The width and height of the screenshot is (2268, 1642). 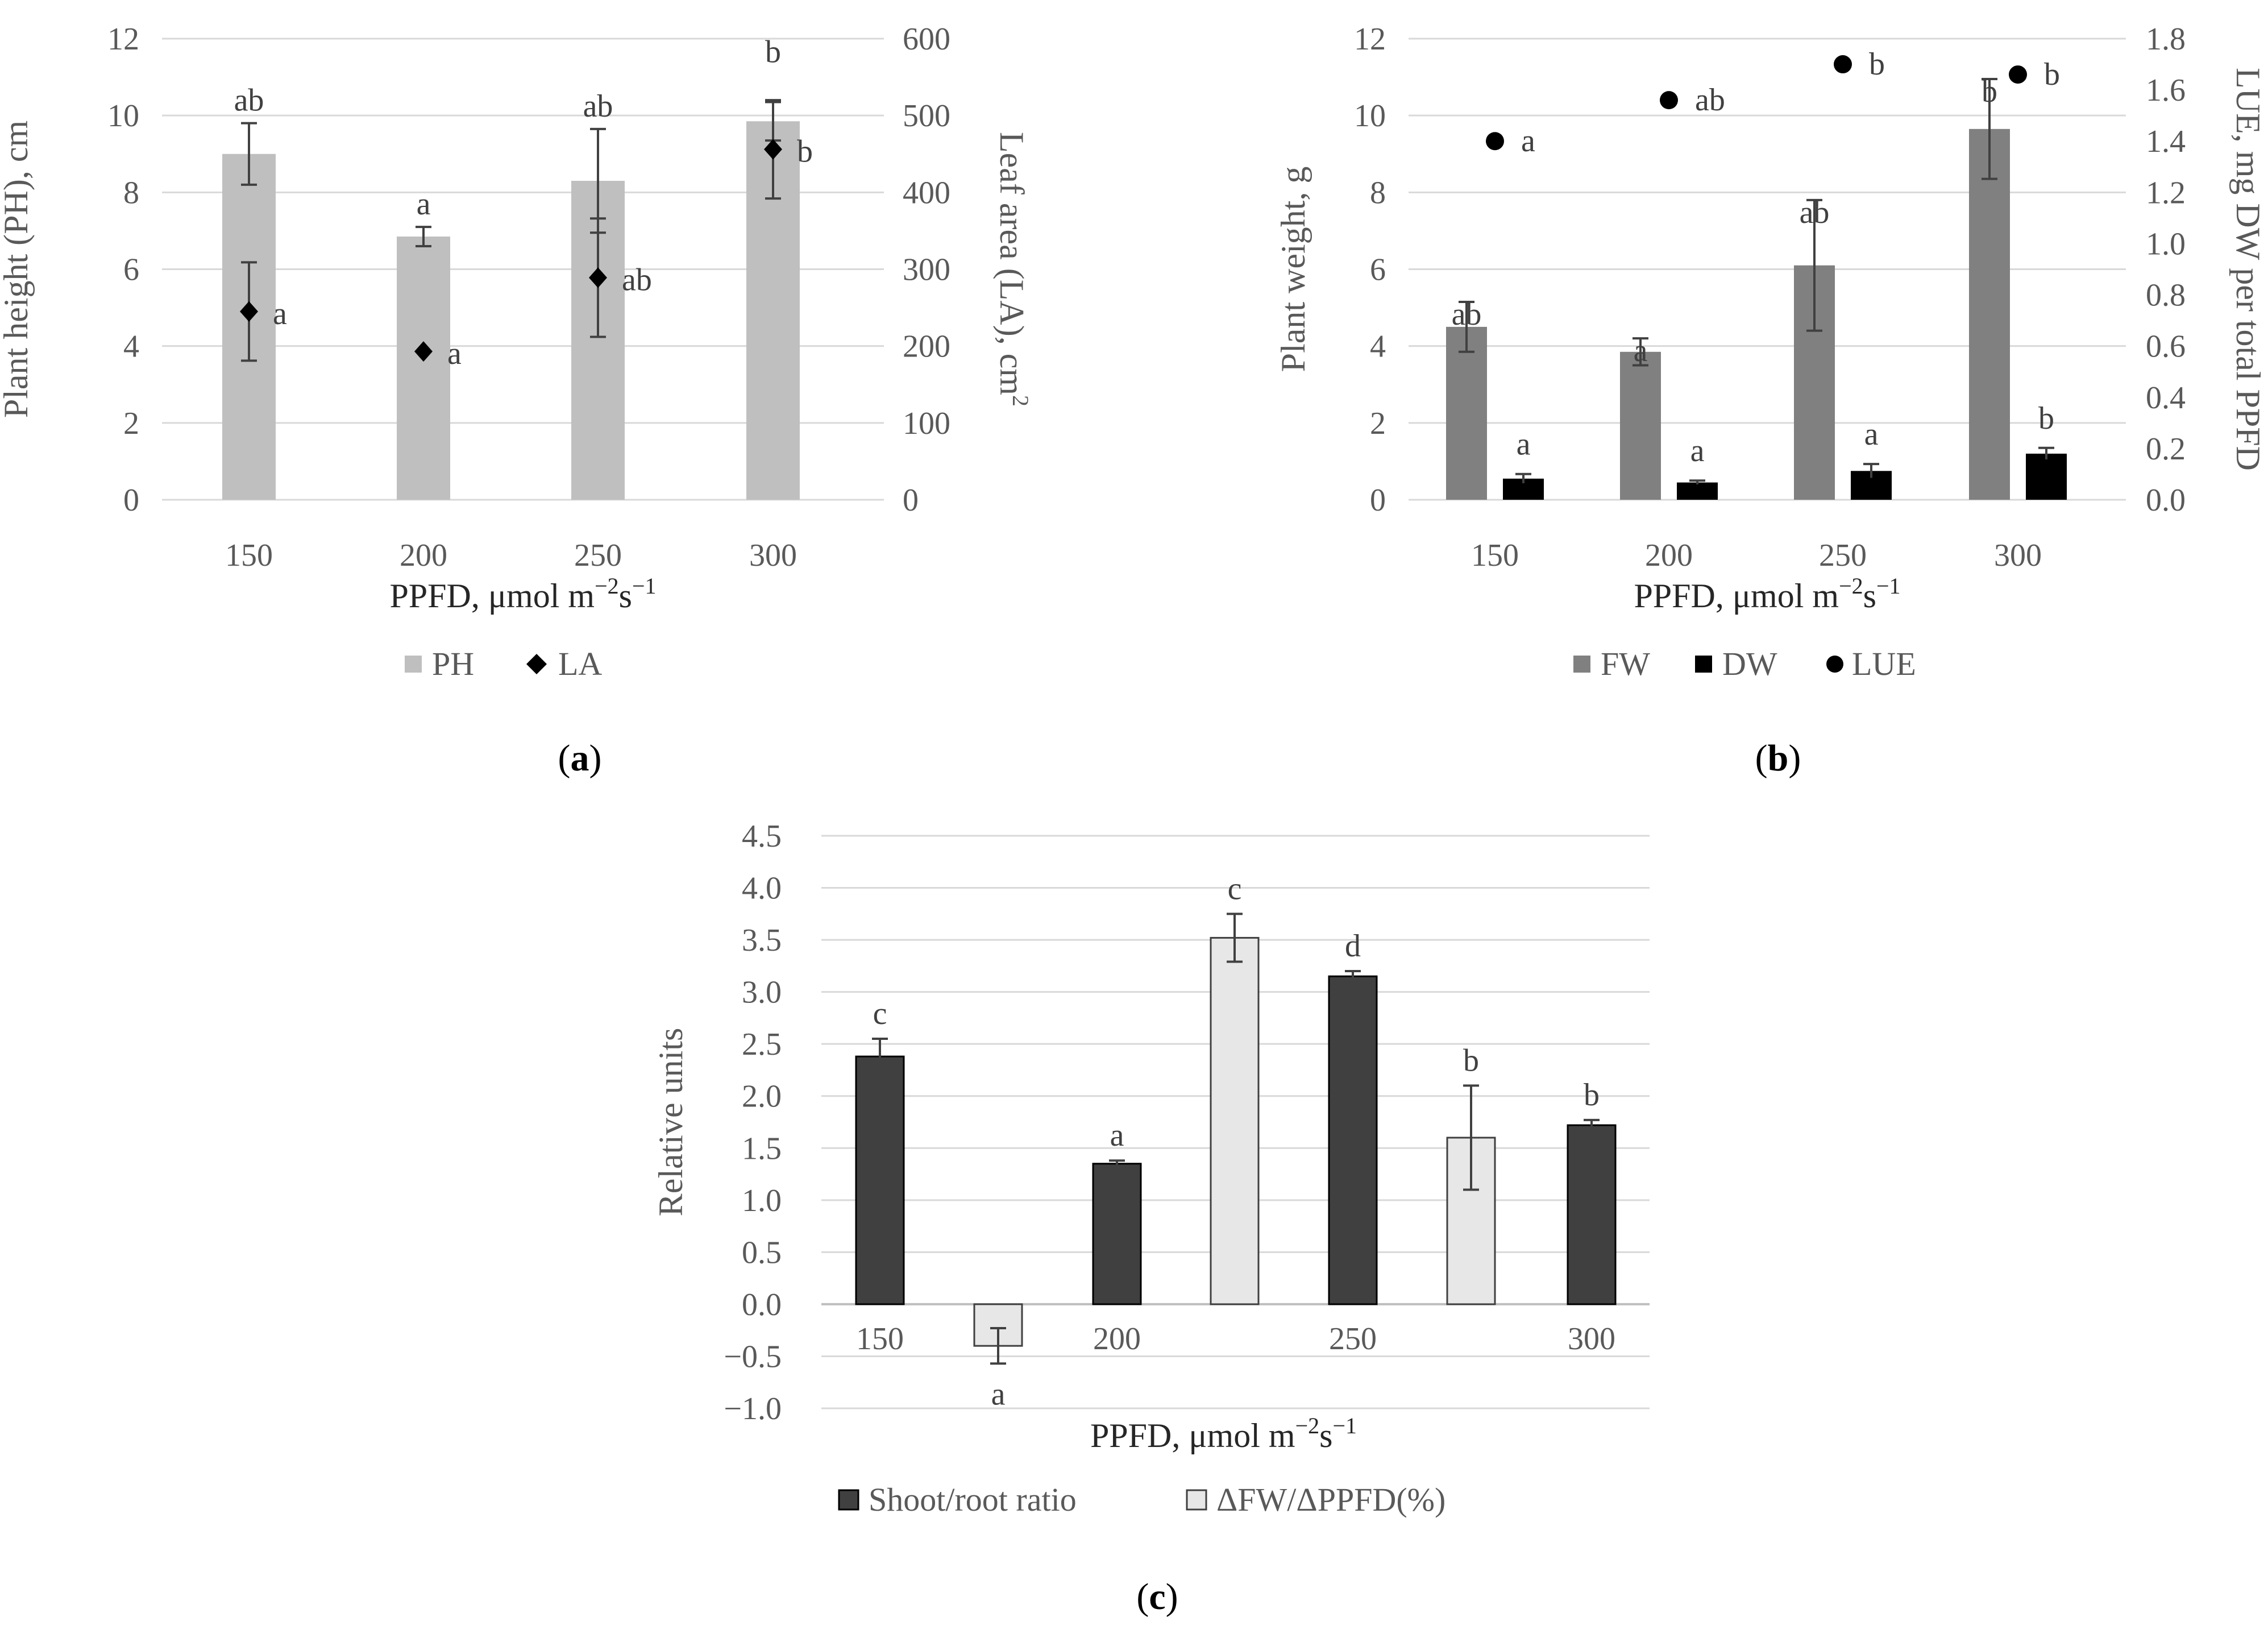 I want to click on letter-lue: a, so click(x=1528, y=141).